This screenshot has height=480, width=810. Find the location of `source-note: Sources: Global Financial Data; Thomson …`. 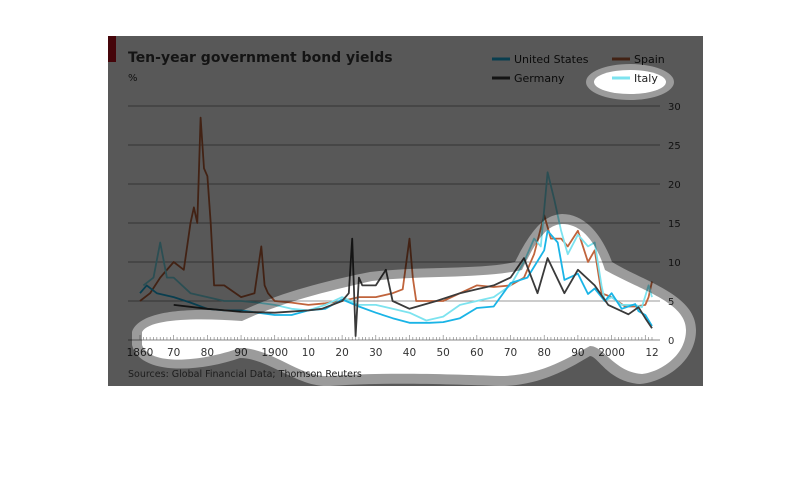

source-note: Sources: Global Financial Data; Thomson … is located at coordinates (245, 374).